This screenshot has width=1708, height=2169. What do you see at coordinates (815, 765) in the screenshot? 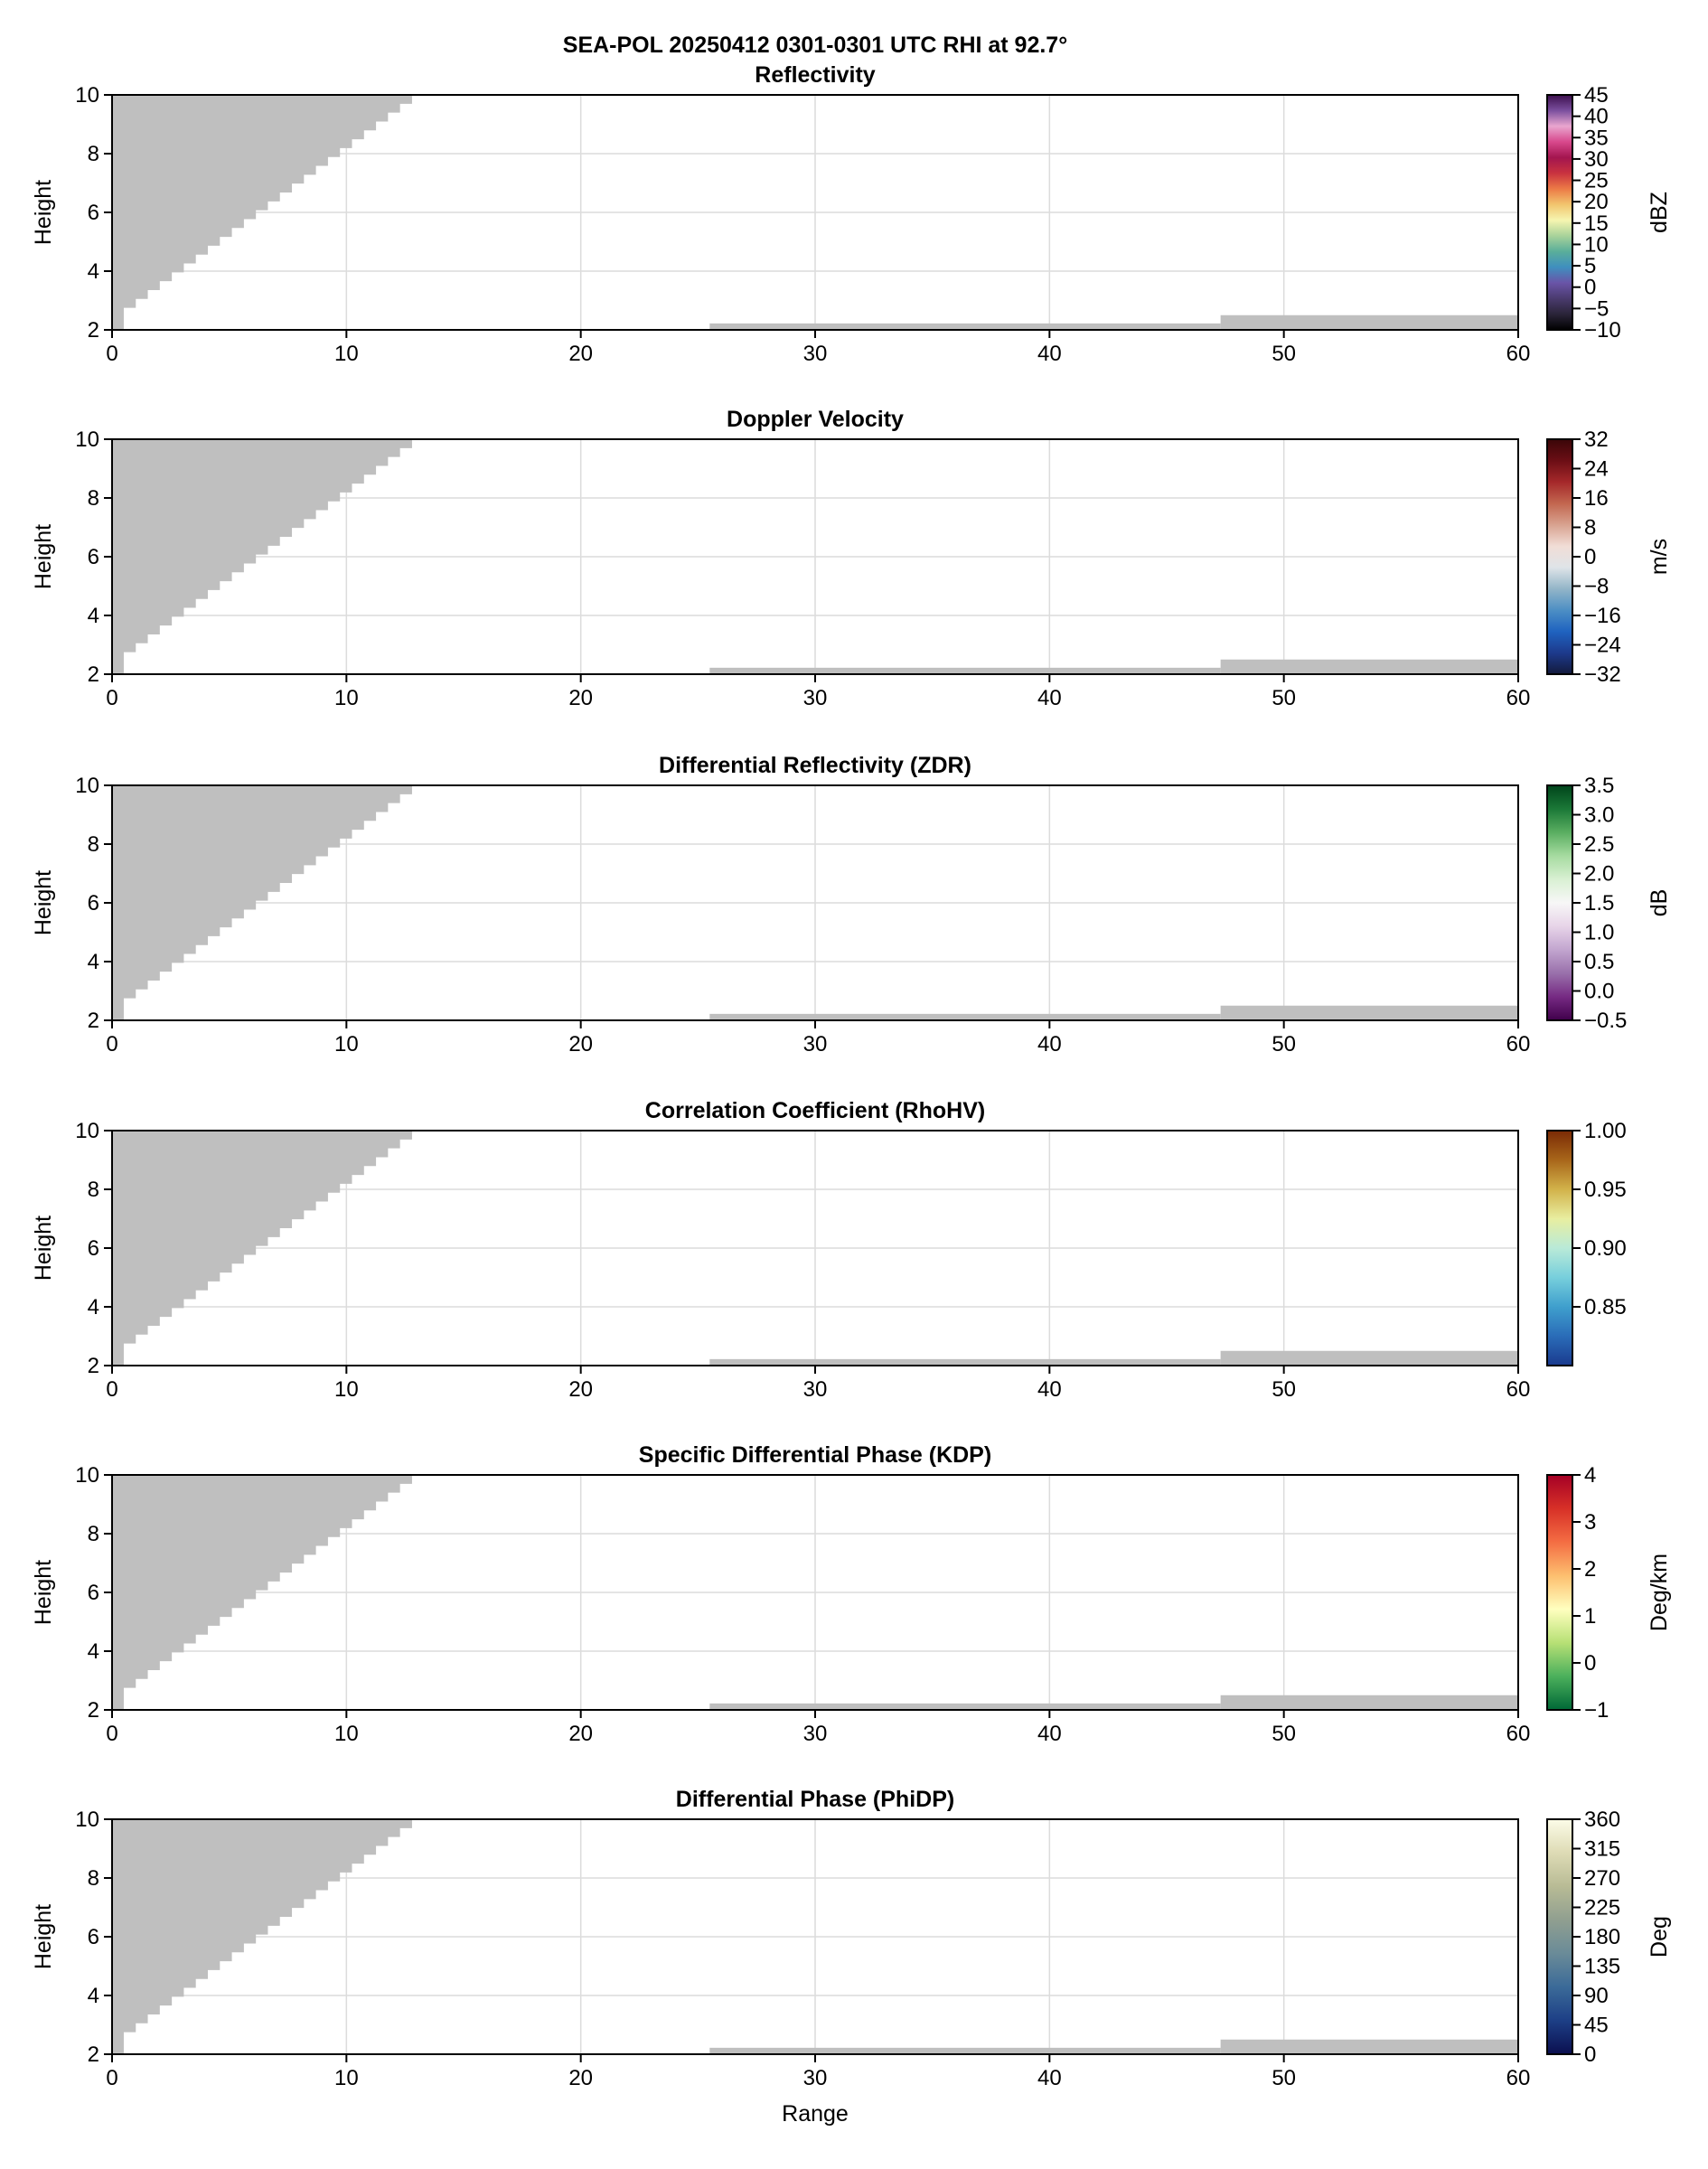
I see `panel-title: Differential Reflectivity (ZDR)` at bounding box center [815, 765].